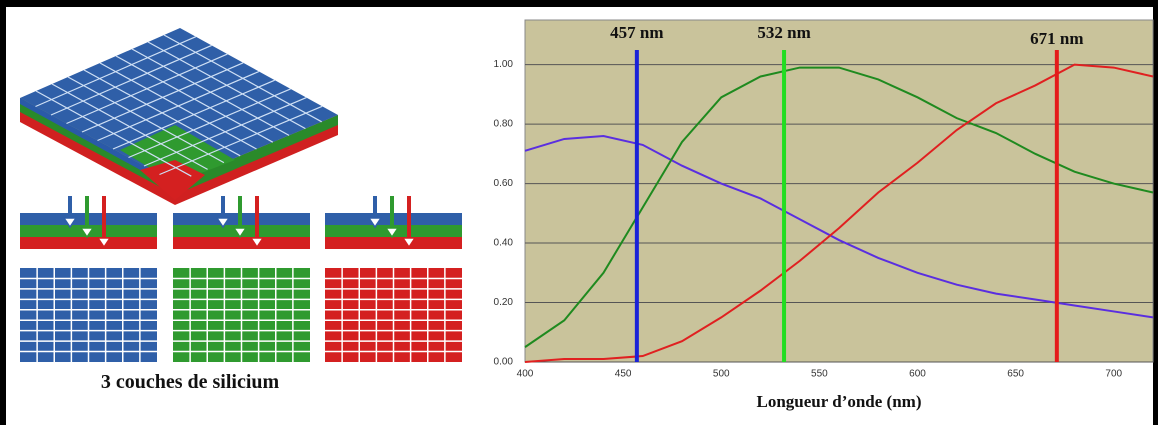 The width and height of the screenshot is (1158, 425). Describe the element at coordinates (504, 243) in the screenshot. I see `y-tick-label: 0.40` at that location.